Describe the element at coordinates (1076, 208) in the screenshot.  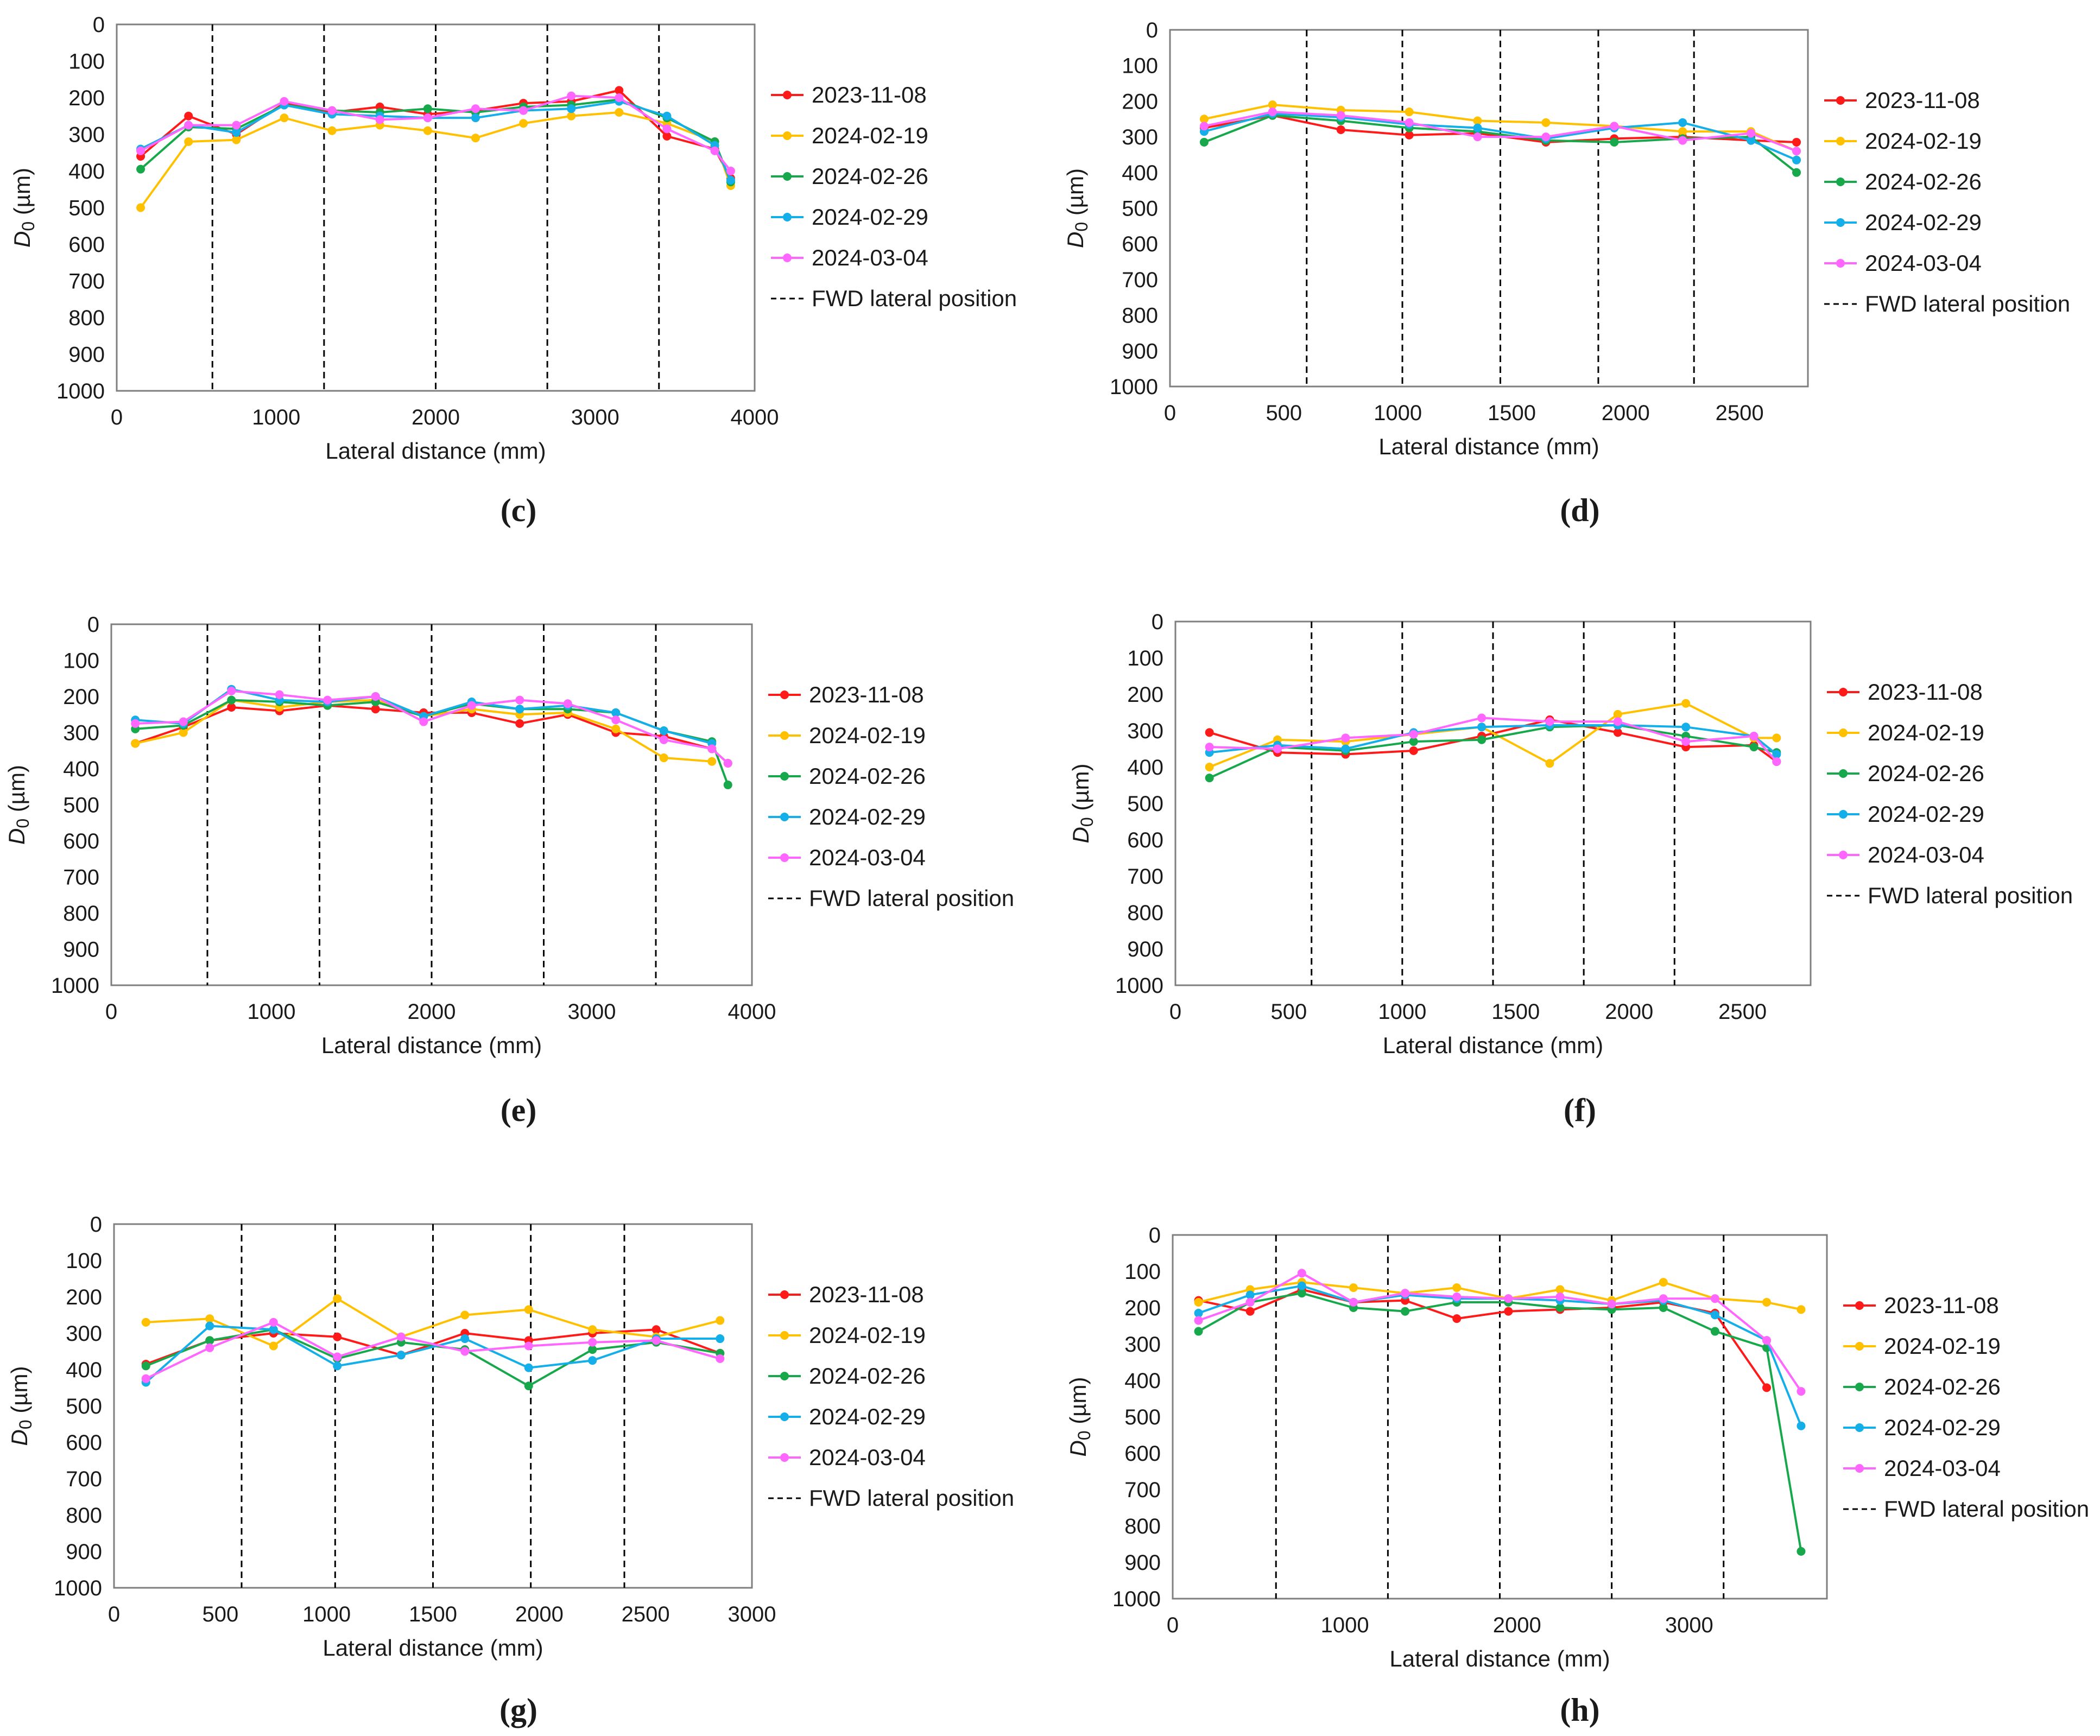
I see `y-axis-label: D0 (µm)` at that location.